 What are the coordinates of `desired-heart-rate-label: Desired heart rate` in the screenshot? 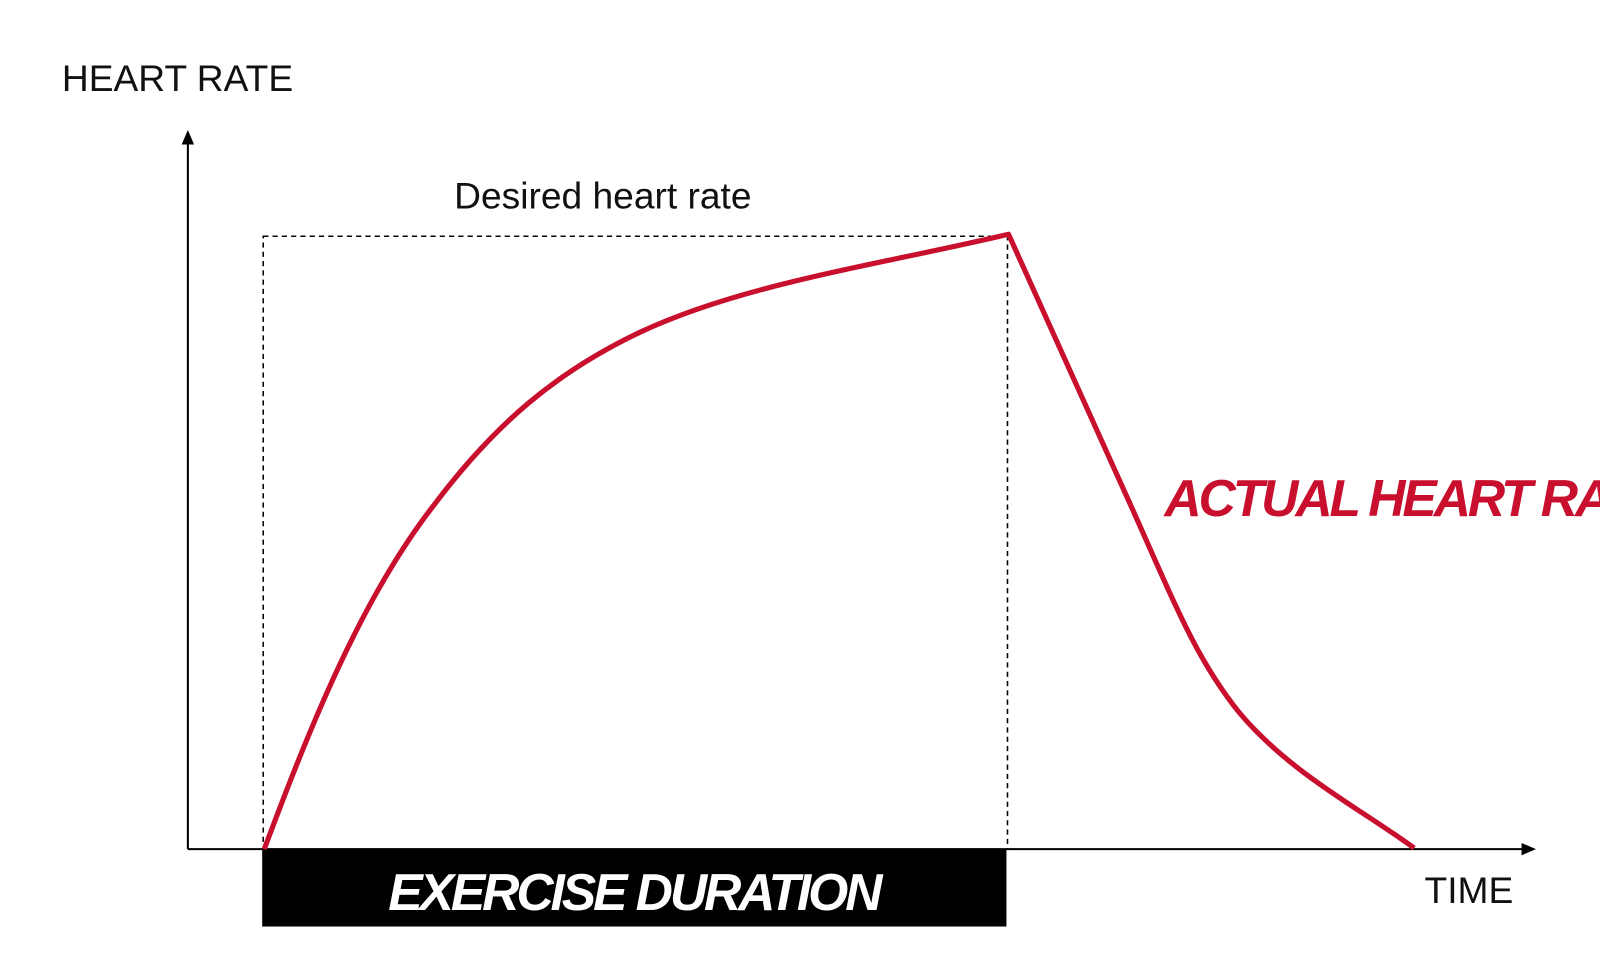 It's located at (602, 195).